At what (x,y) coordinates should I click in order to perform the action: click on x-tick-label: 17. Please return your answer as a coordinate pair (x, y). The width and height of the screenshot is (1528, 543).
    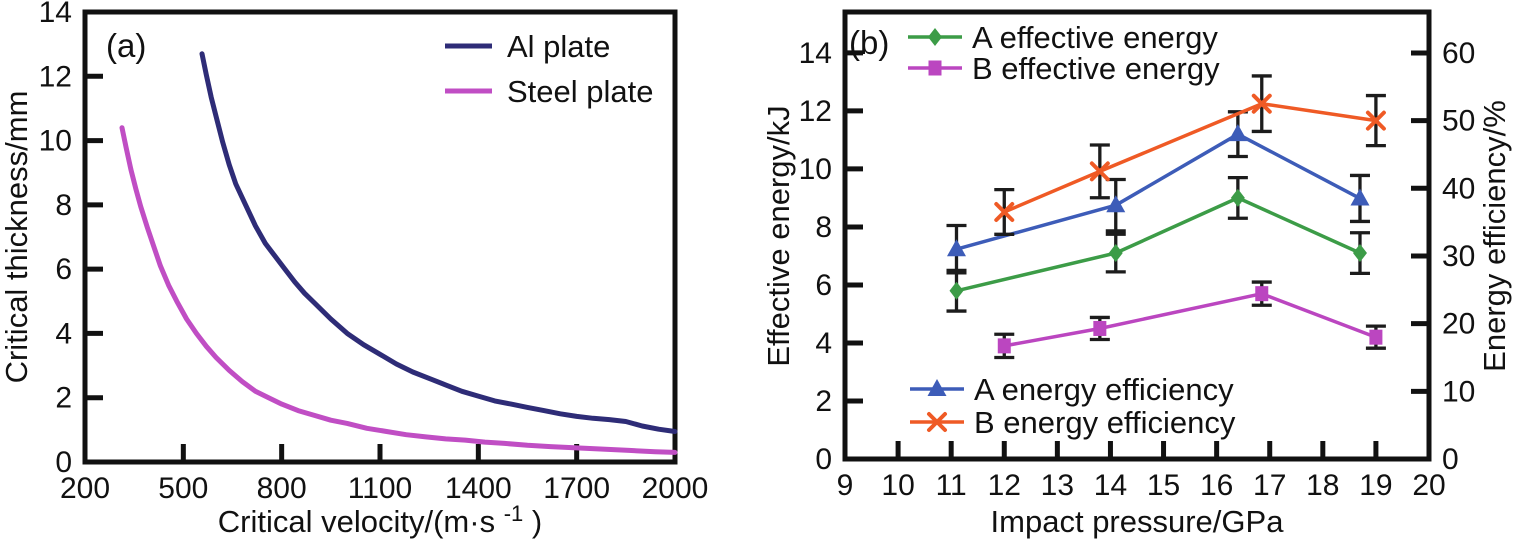
    Looking at the image, I should click on (1269, 485).